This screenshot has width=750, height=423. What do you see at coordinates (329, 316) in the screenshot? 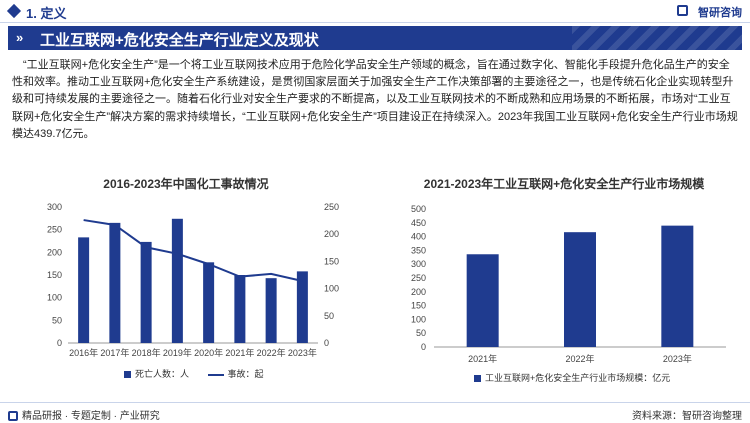
I see `y-tick-label-right: 50` at bounding box center [329, 316].